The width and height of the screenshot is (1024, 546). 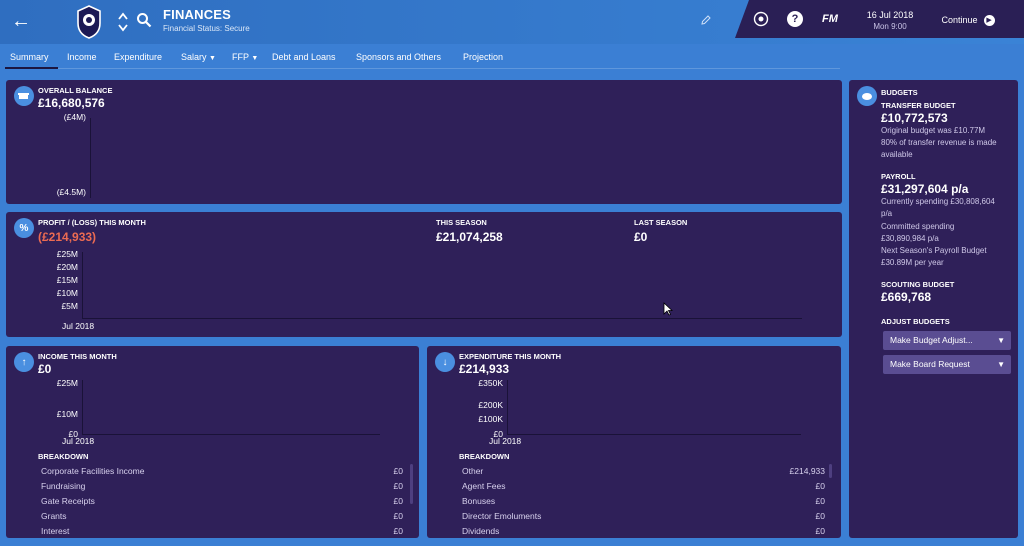 I want to click on expenditure-value: £214,933, so click(x=484, y=369).